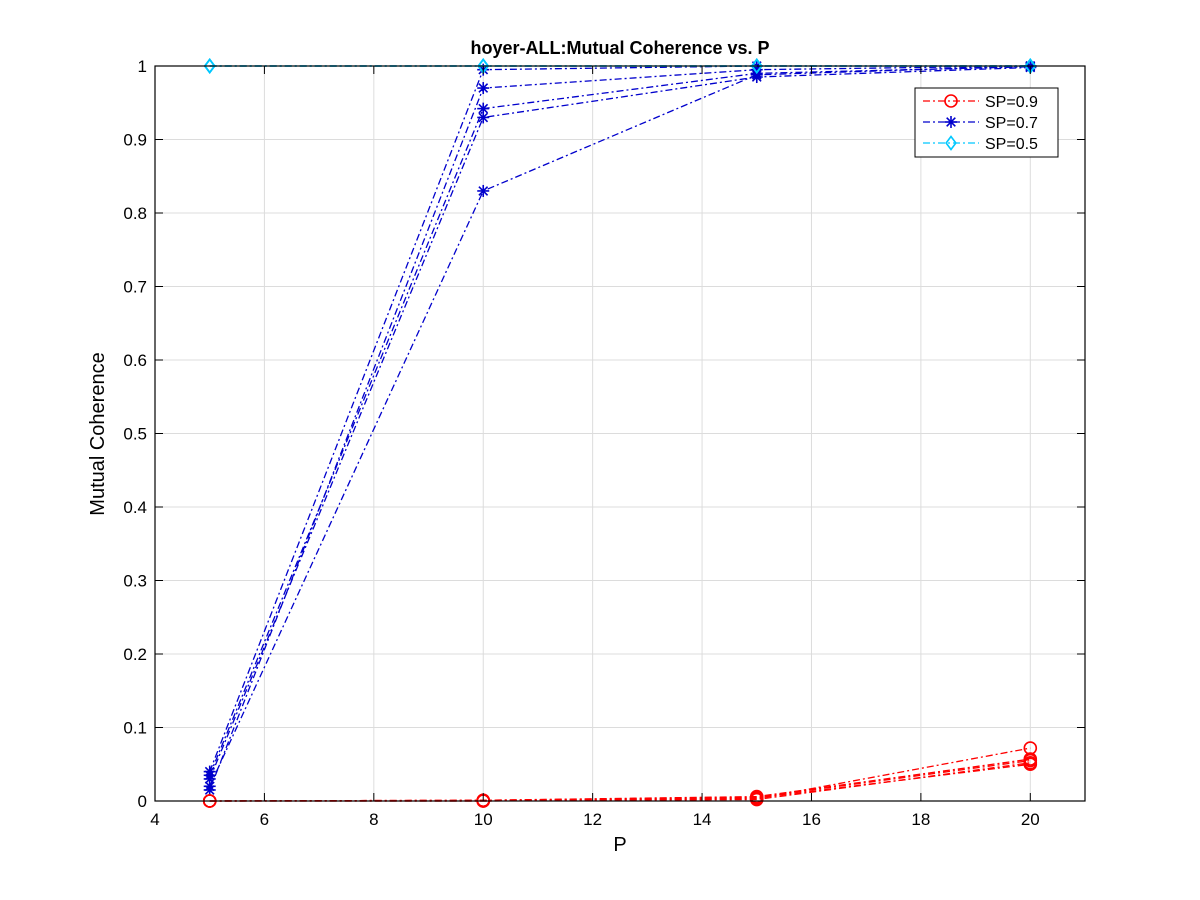  What do you see at coordinates (98, 433) in the screenshot?
I see `y-axis-label: Mutual Coherence` at bounding box center [98, 433].